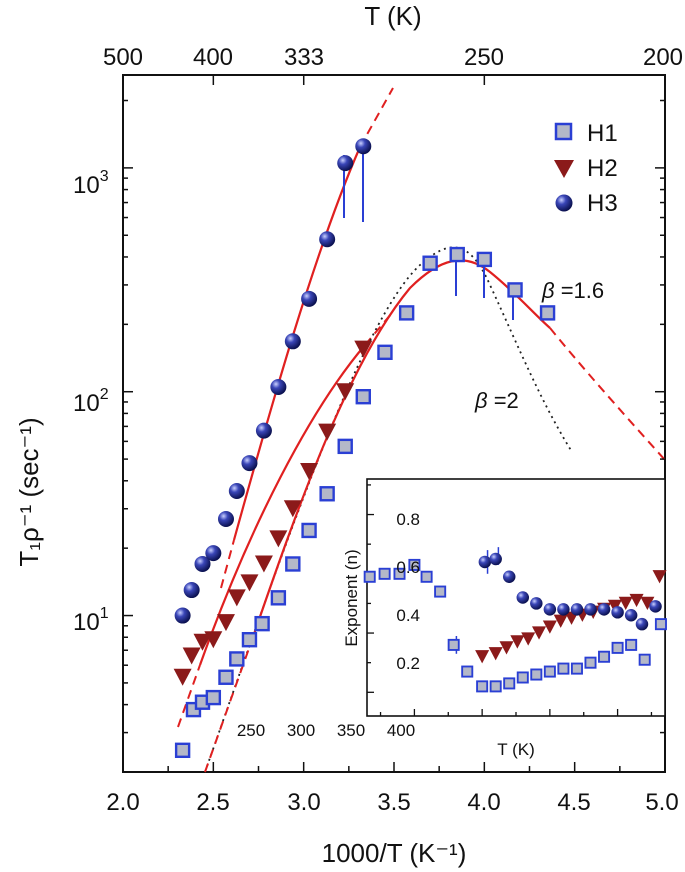 The image size is (685, 872). I want to click on legend-label: H2, so click(602, 168).